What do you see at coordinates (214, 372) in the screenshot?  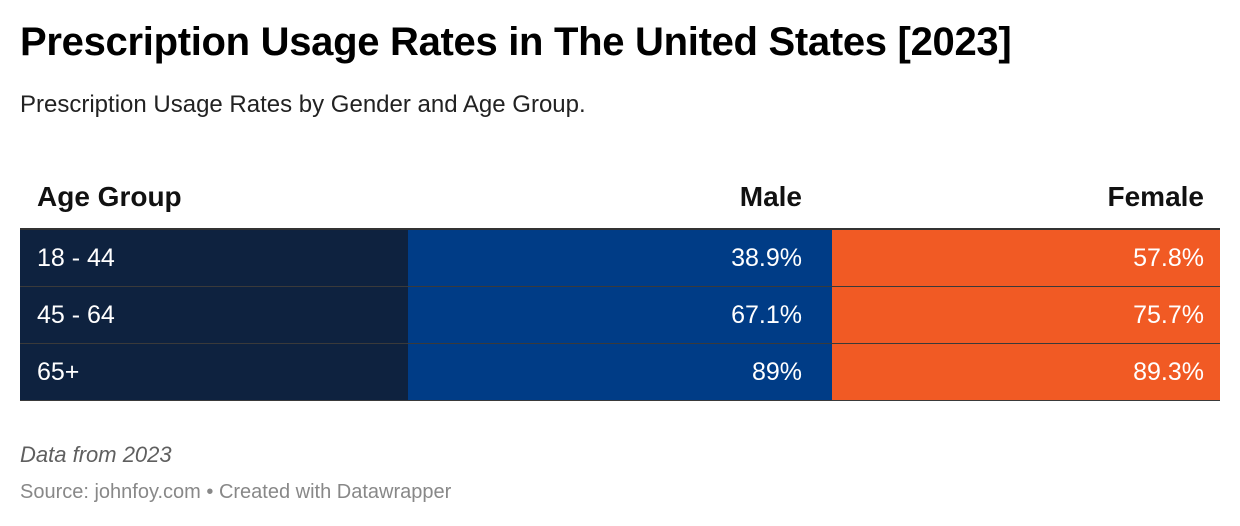 I see `cell-age-group: 65+` at bounding box center [214, 372].